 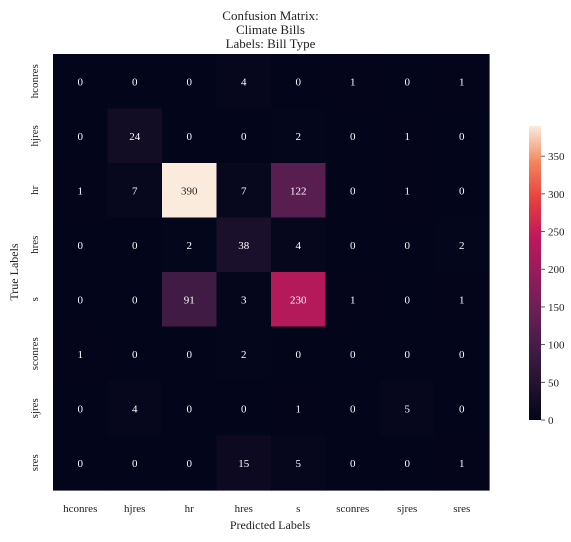 I want to click on chart-title-line-2: Climate Bills, so click(x=270, y=29).